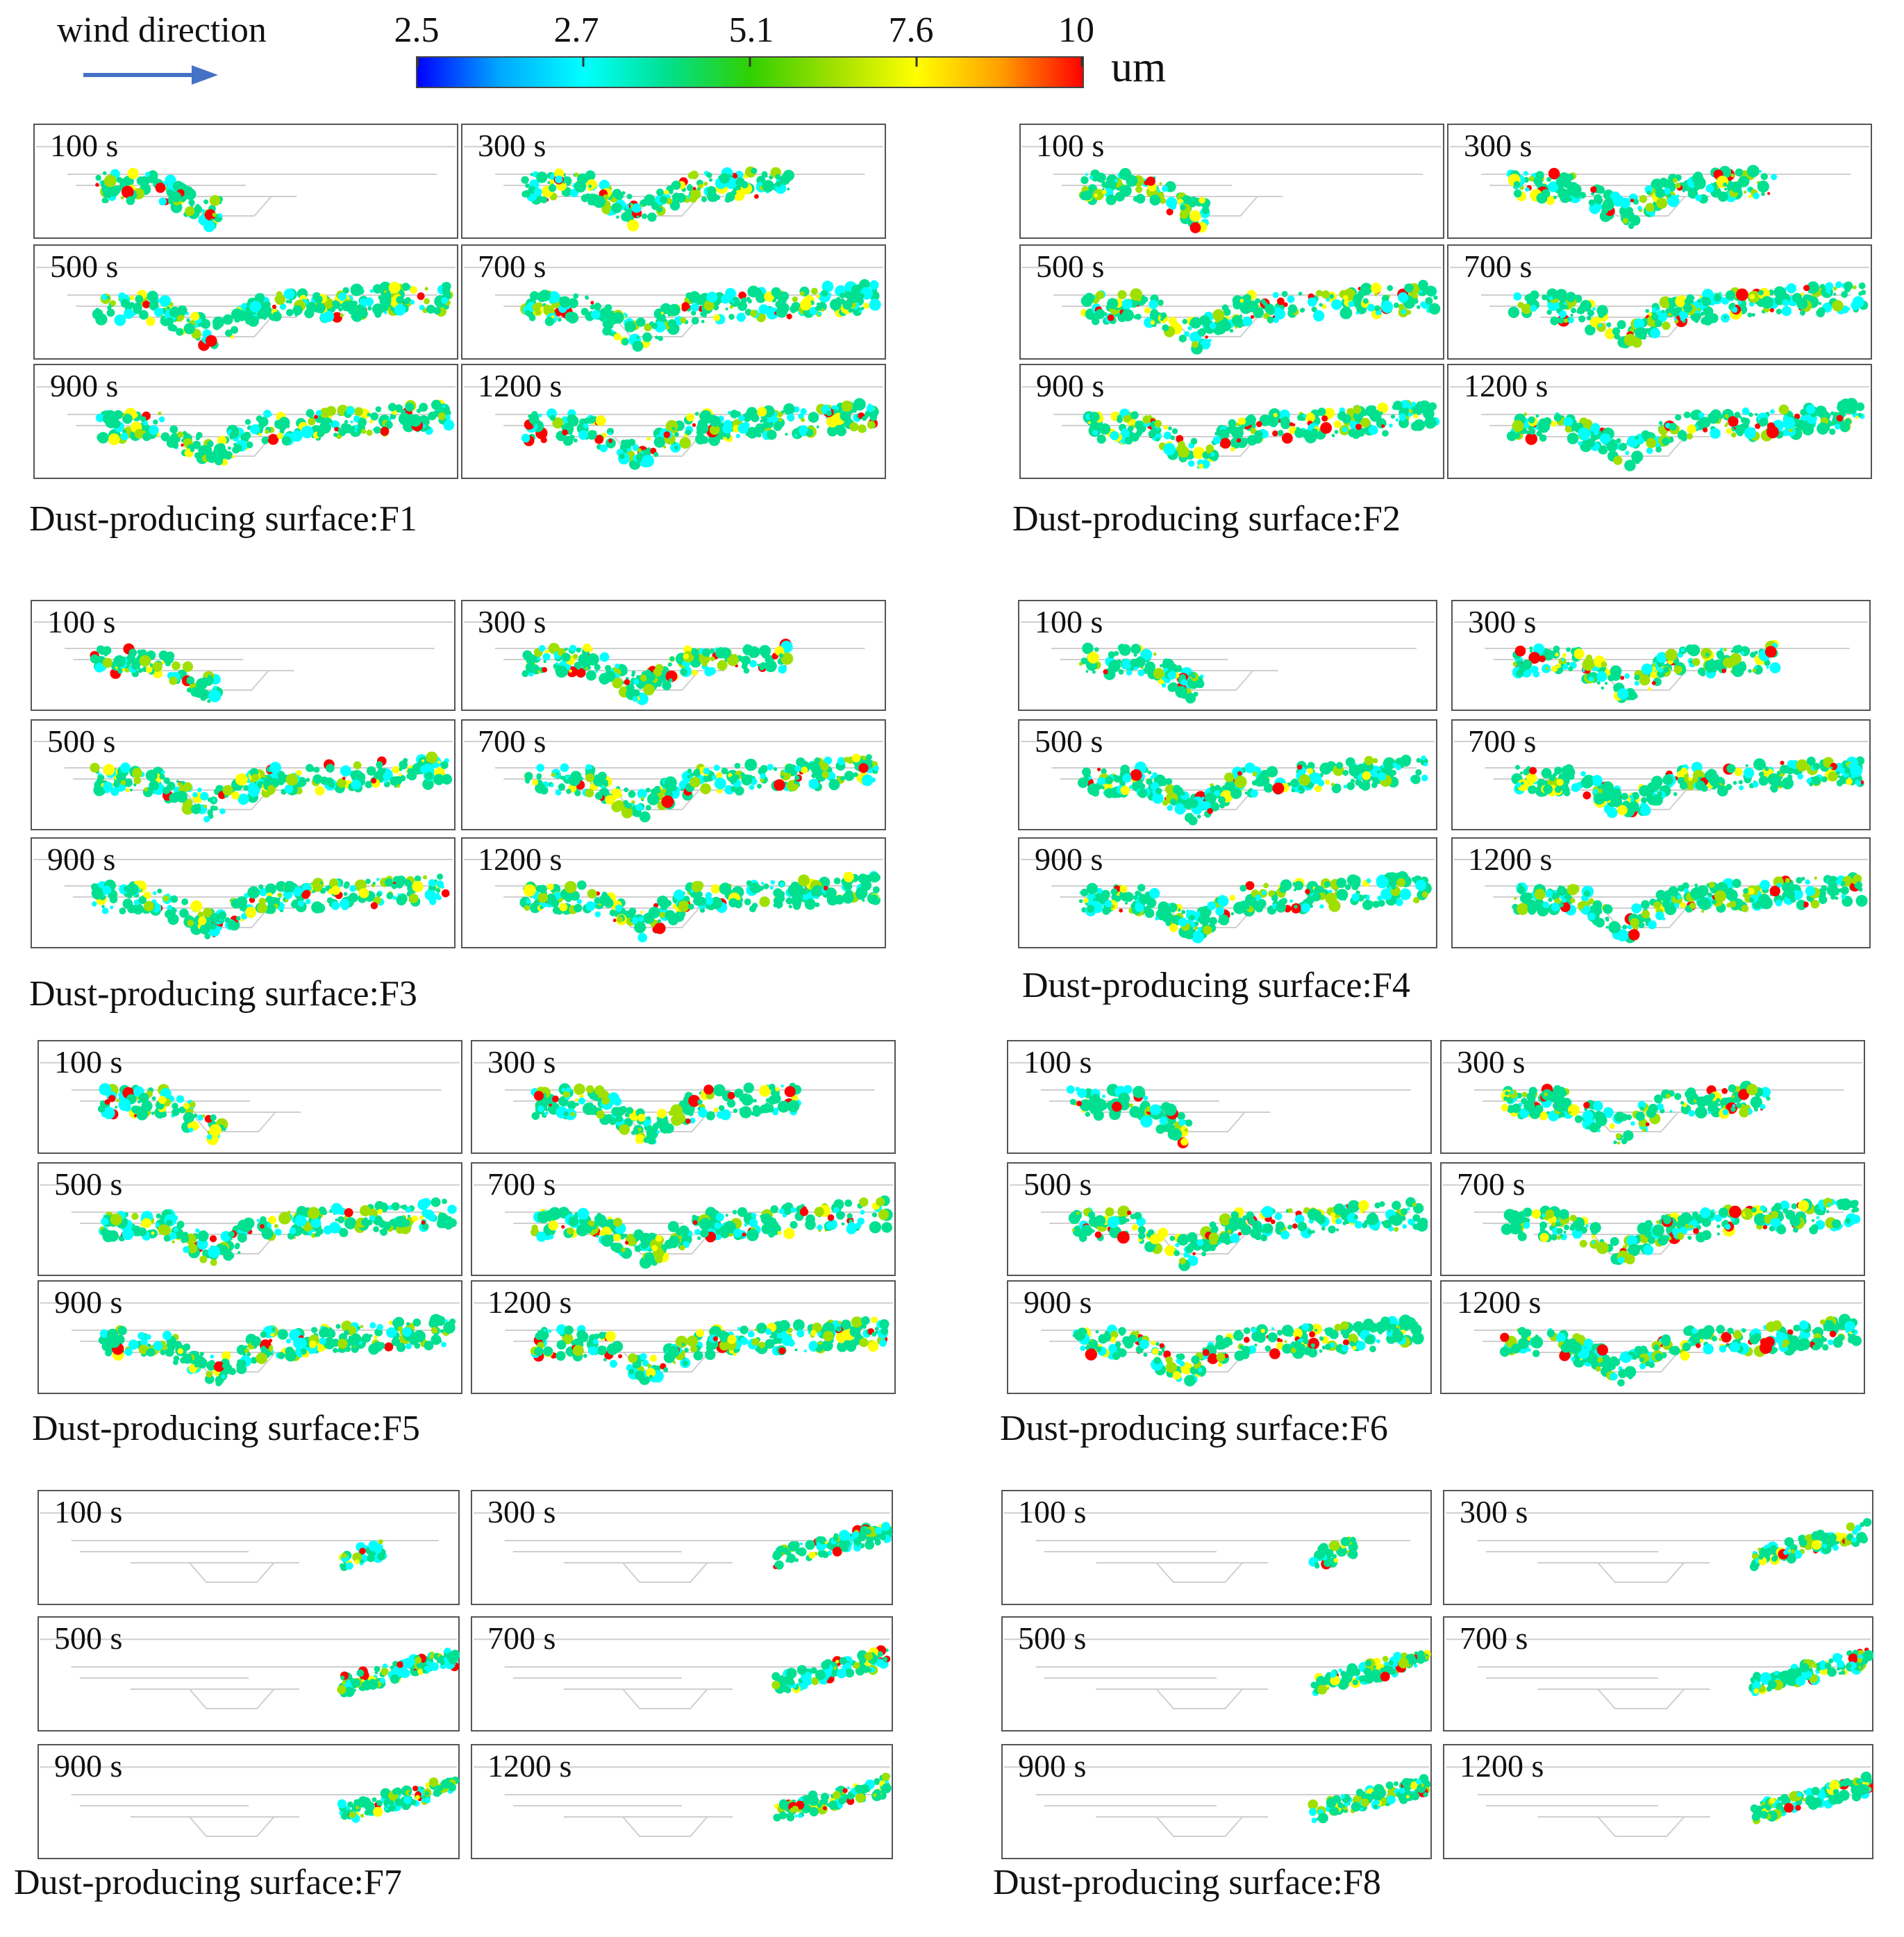 This screenshot has width=1904, height=1937. Describe the element at coordinates (226, 1428) in the screenshot. I see `panel-label-f5: Dust-producing surface:F5` at that location.